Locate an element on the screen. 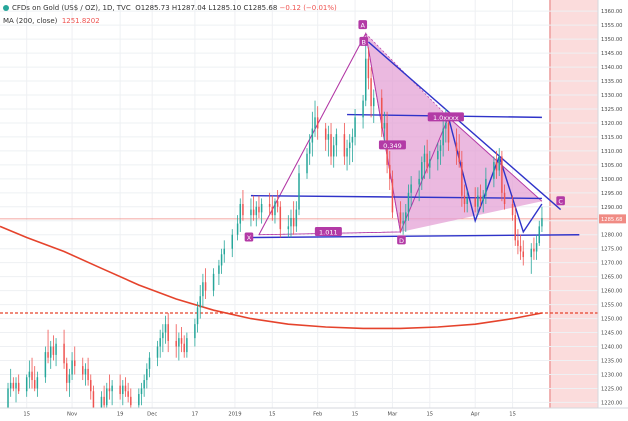  ratio-xab-bg is located at coordinates (328, 231).